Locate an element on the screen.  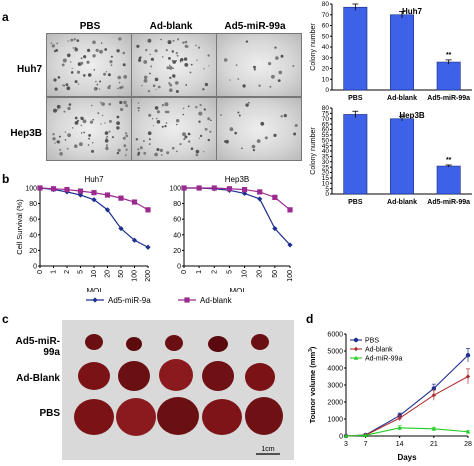
tumor-row-pbs is located at coordinates (178, 416).